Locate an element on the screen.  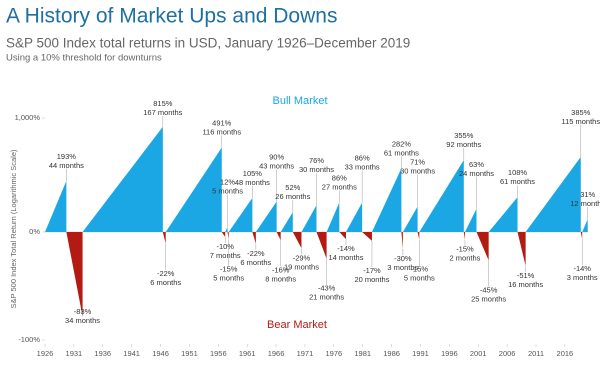
x-tick-label: 1966 is located at coordinates (276, 353).